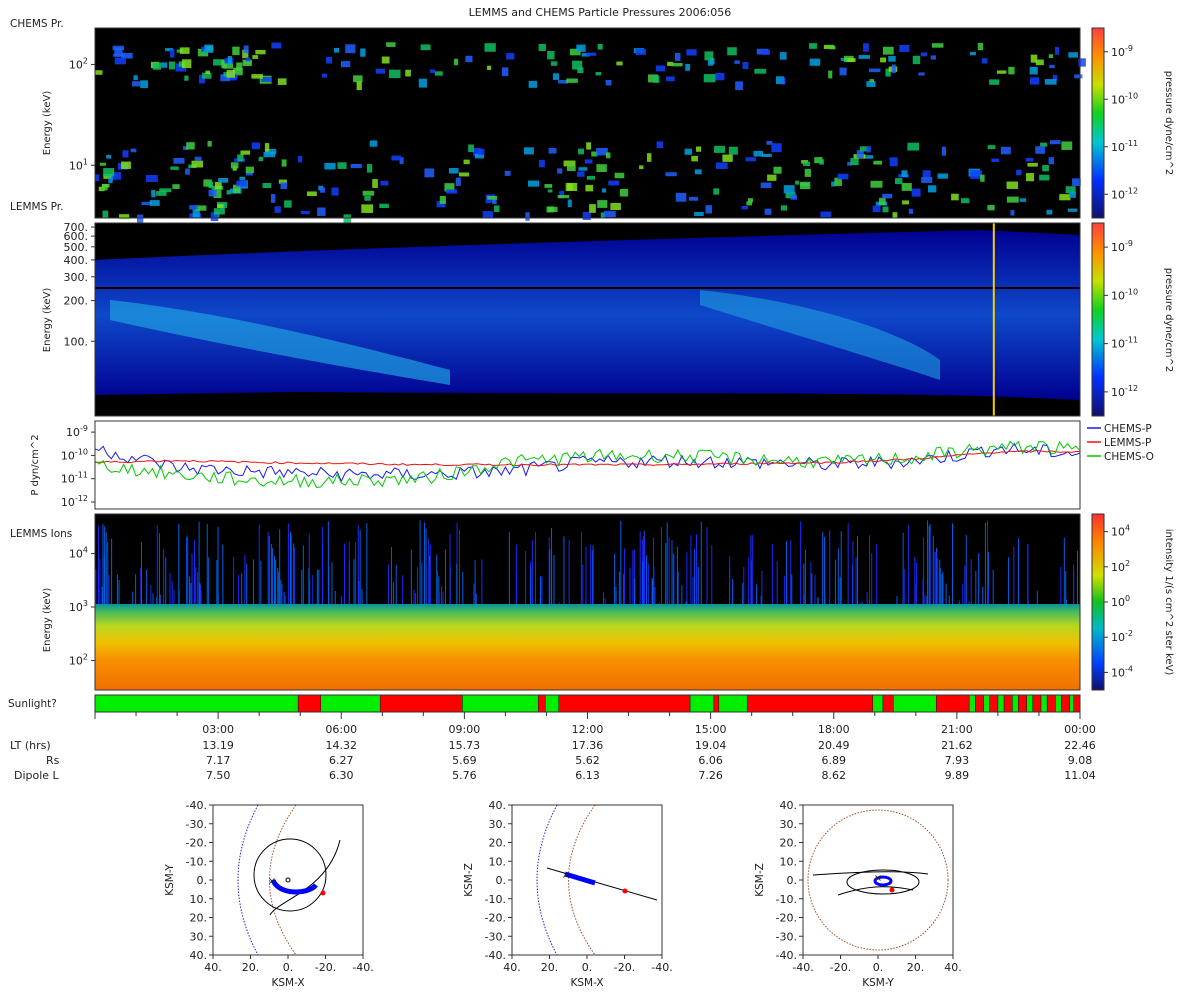 This screenshot has width=1200, height=1000. I want to click on series-line-chems-p, so click(587, 462).